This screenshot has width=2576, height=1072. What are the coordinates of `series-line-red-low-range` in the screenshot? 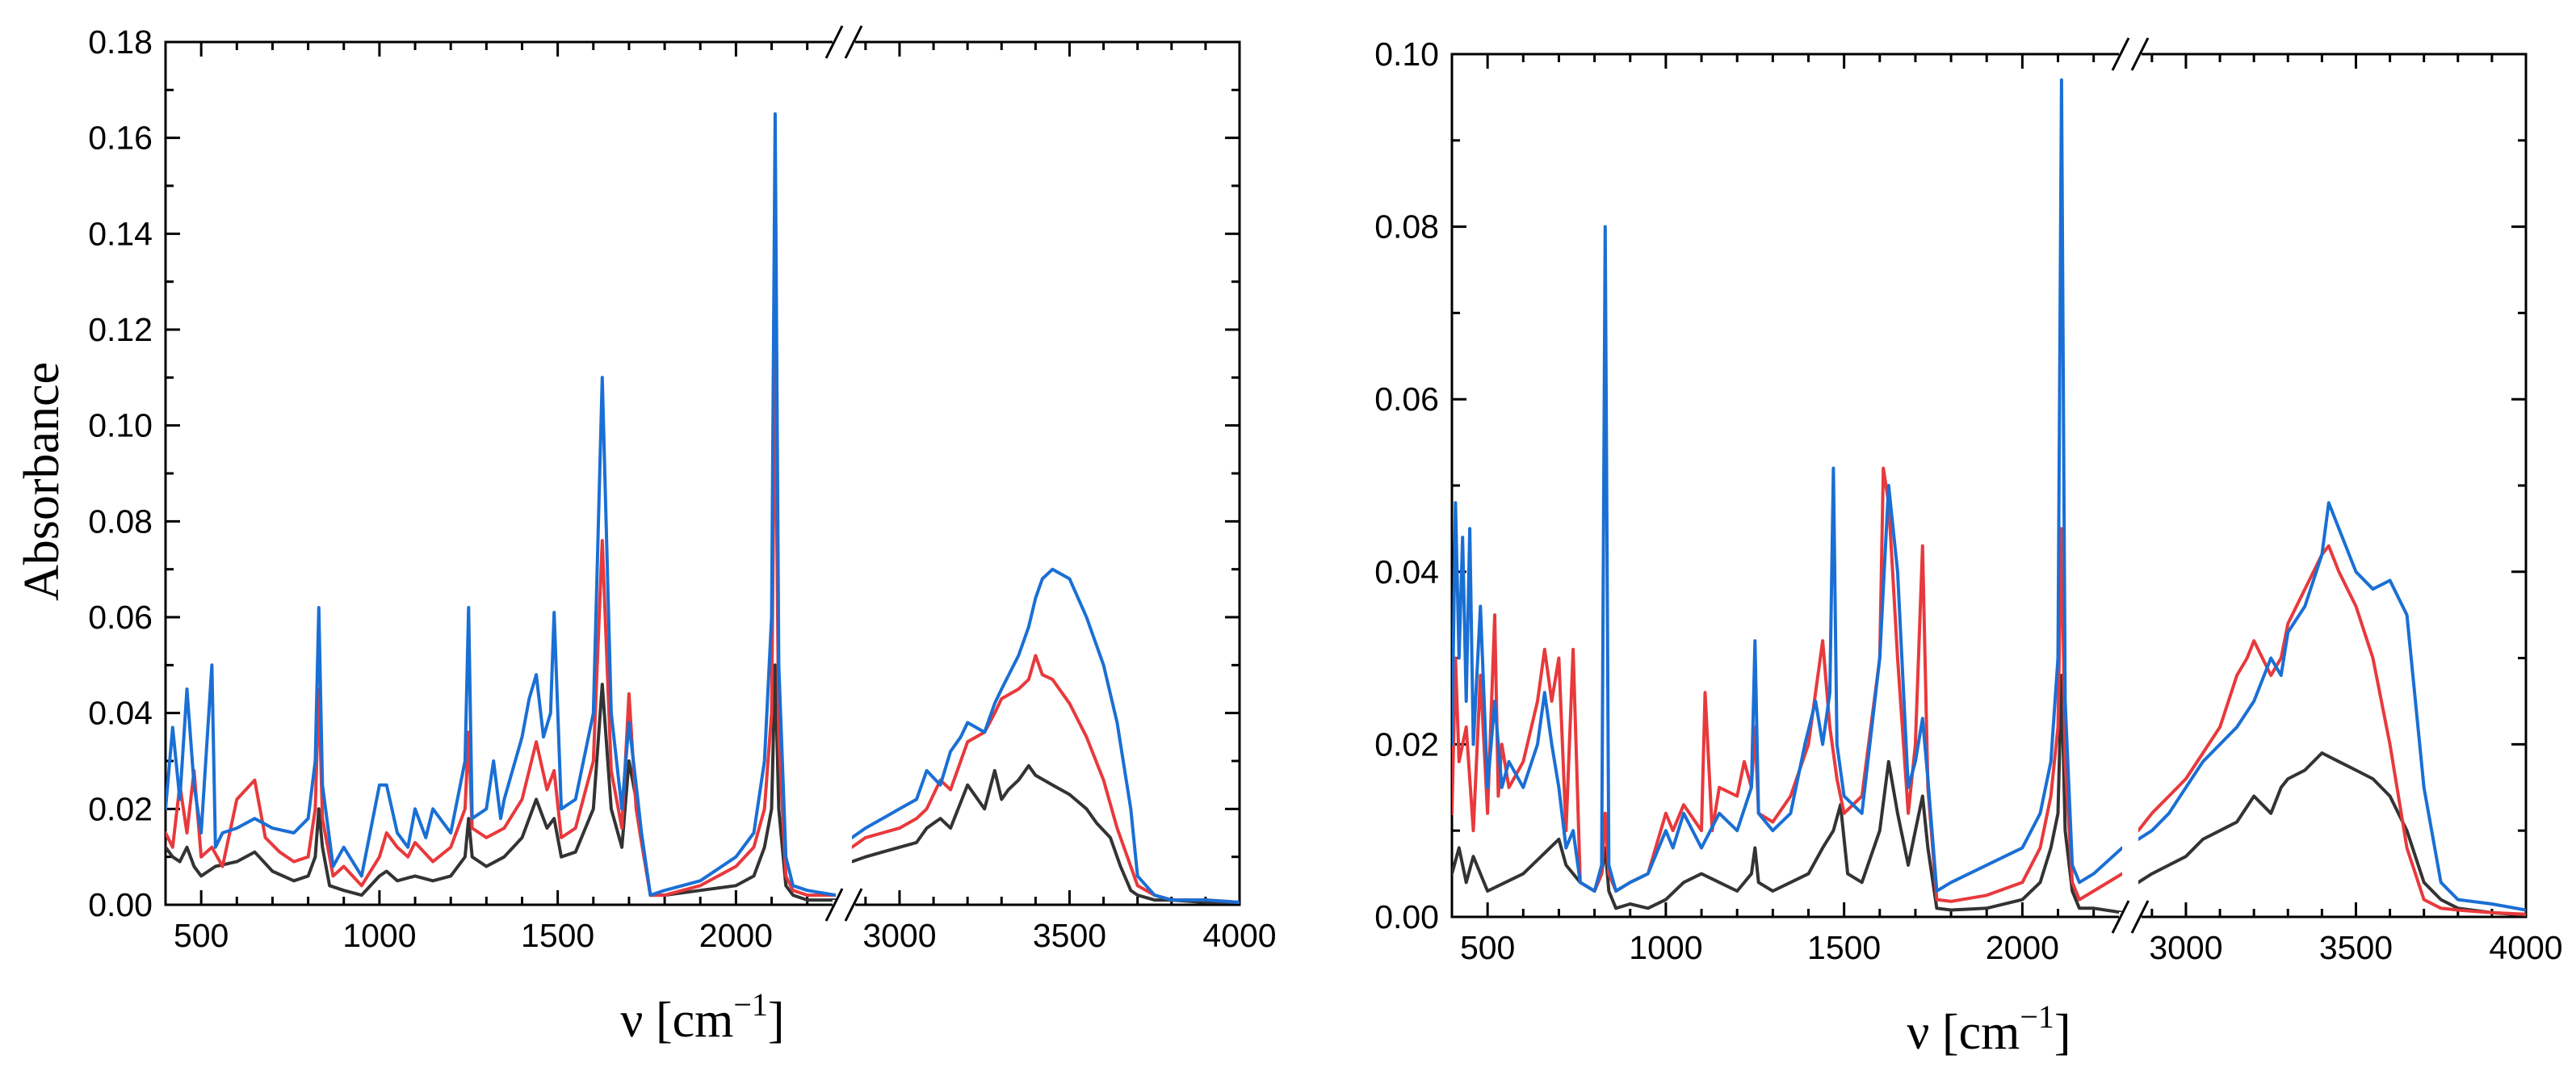 It's located at (1787, 684).